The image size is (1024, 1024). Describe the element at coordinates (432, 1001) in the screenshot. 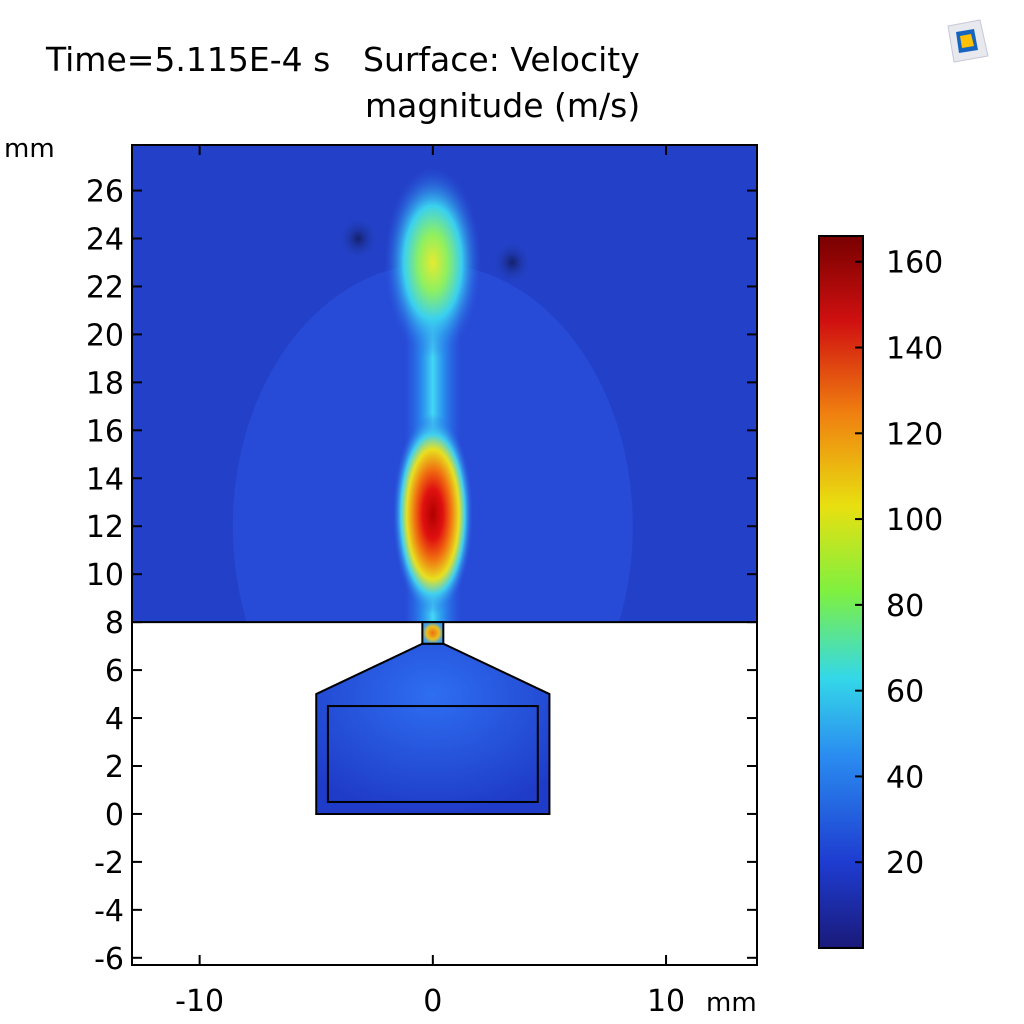

I see `x-tick-label: 0` at that location.